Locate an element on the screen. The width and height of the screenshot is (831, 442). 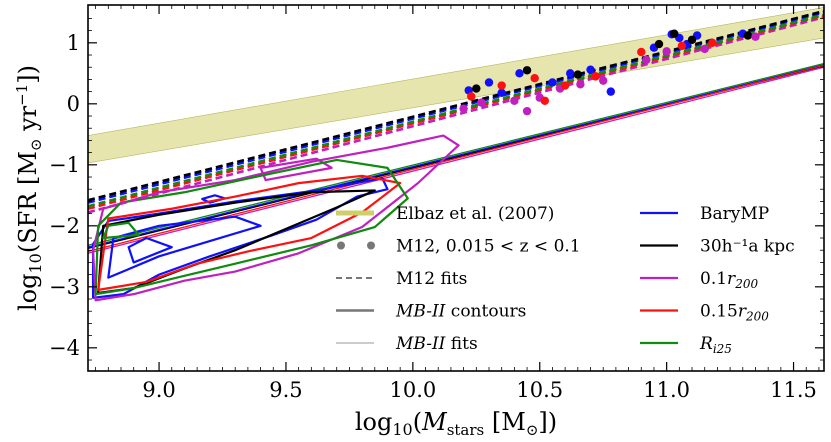
legend-label: MB-II contours is located at coordinates (460, 312).